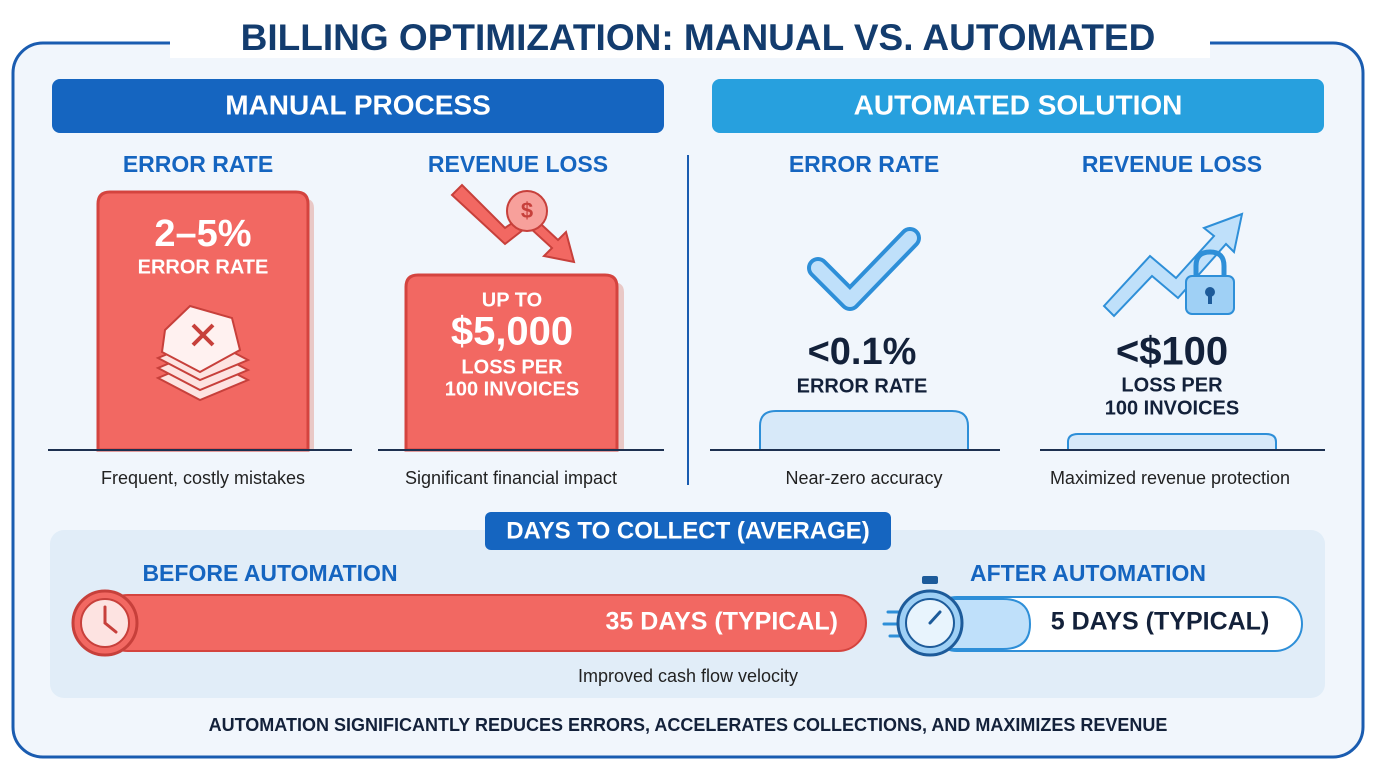  I want to click on check-icon-fill, so click(864, 269).